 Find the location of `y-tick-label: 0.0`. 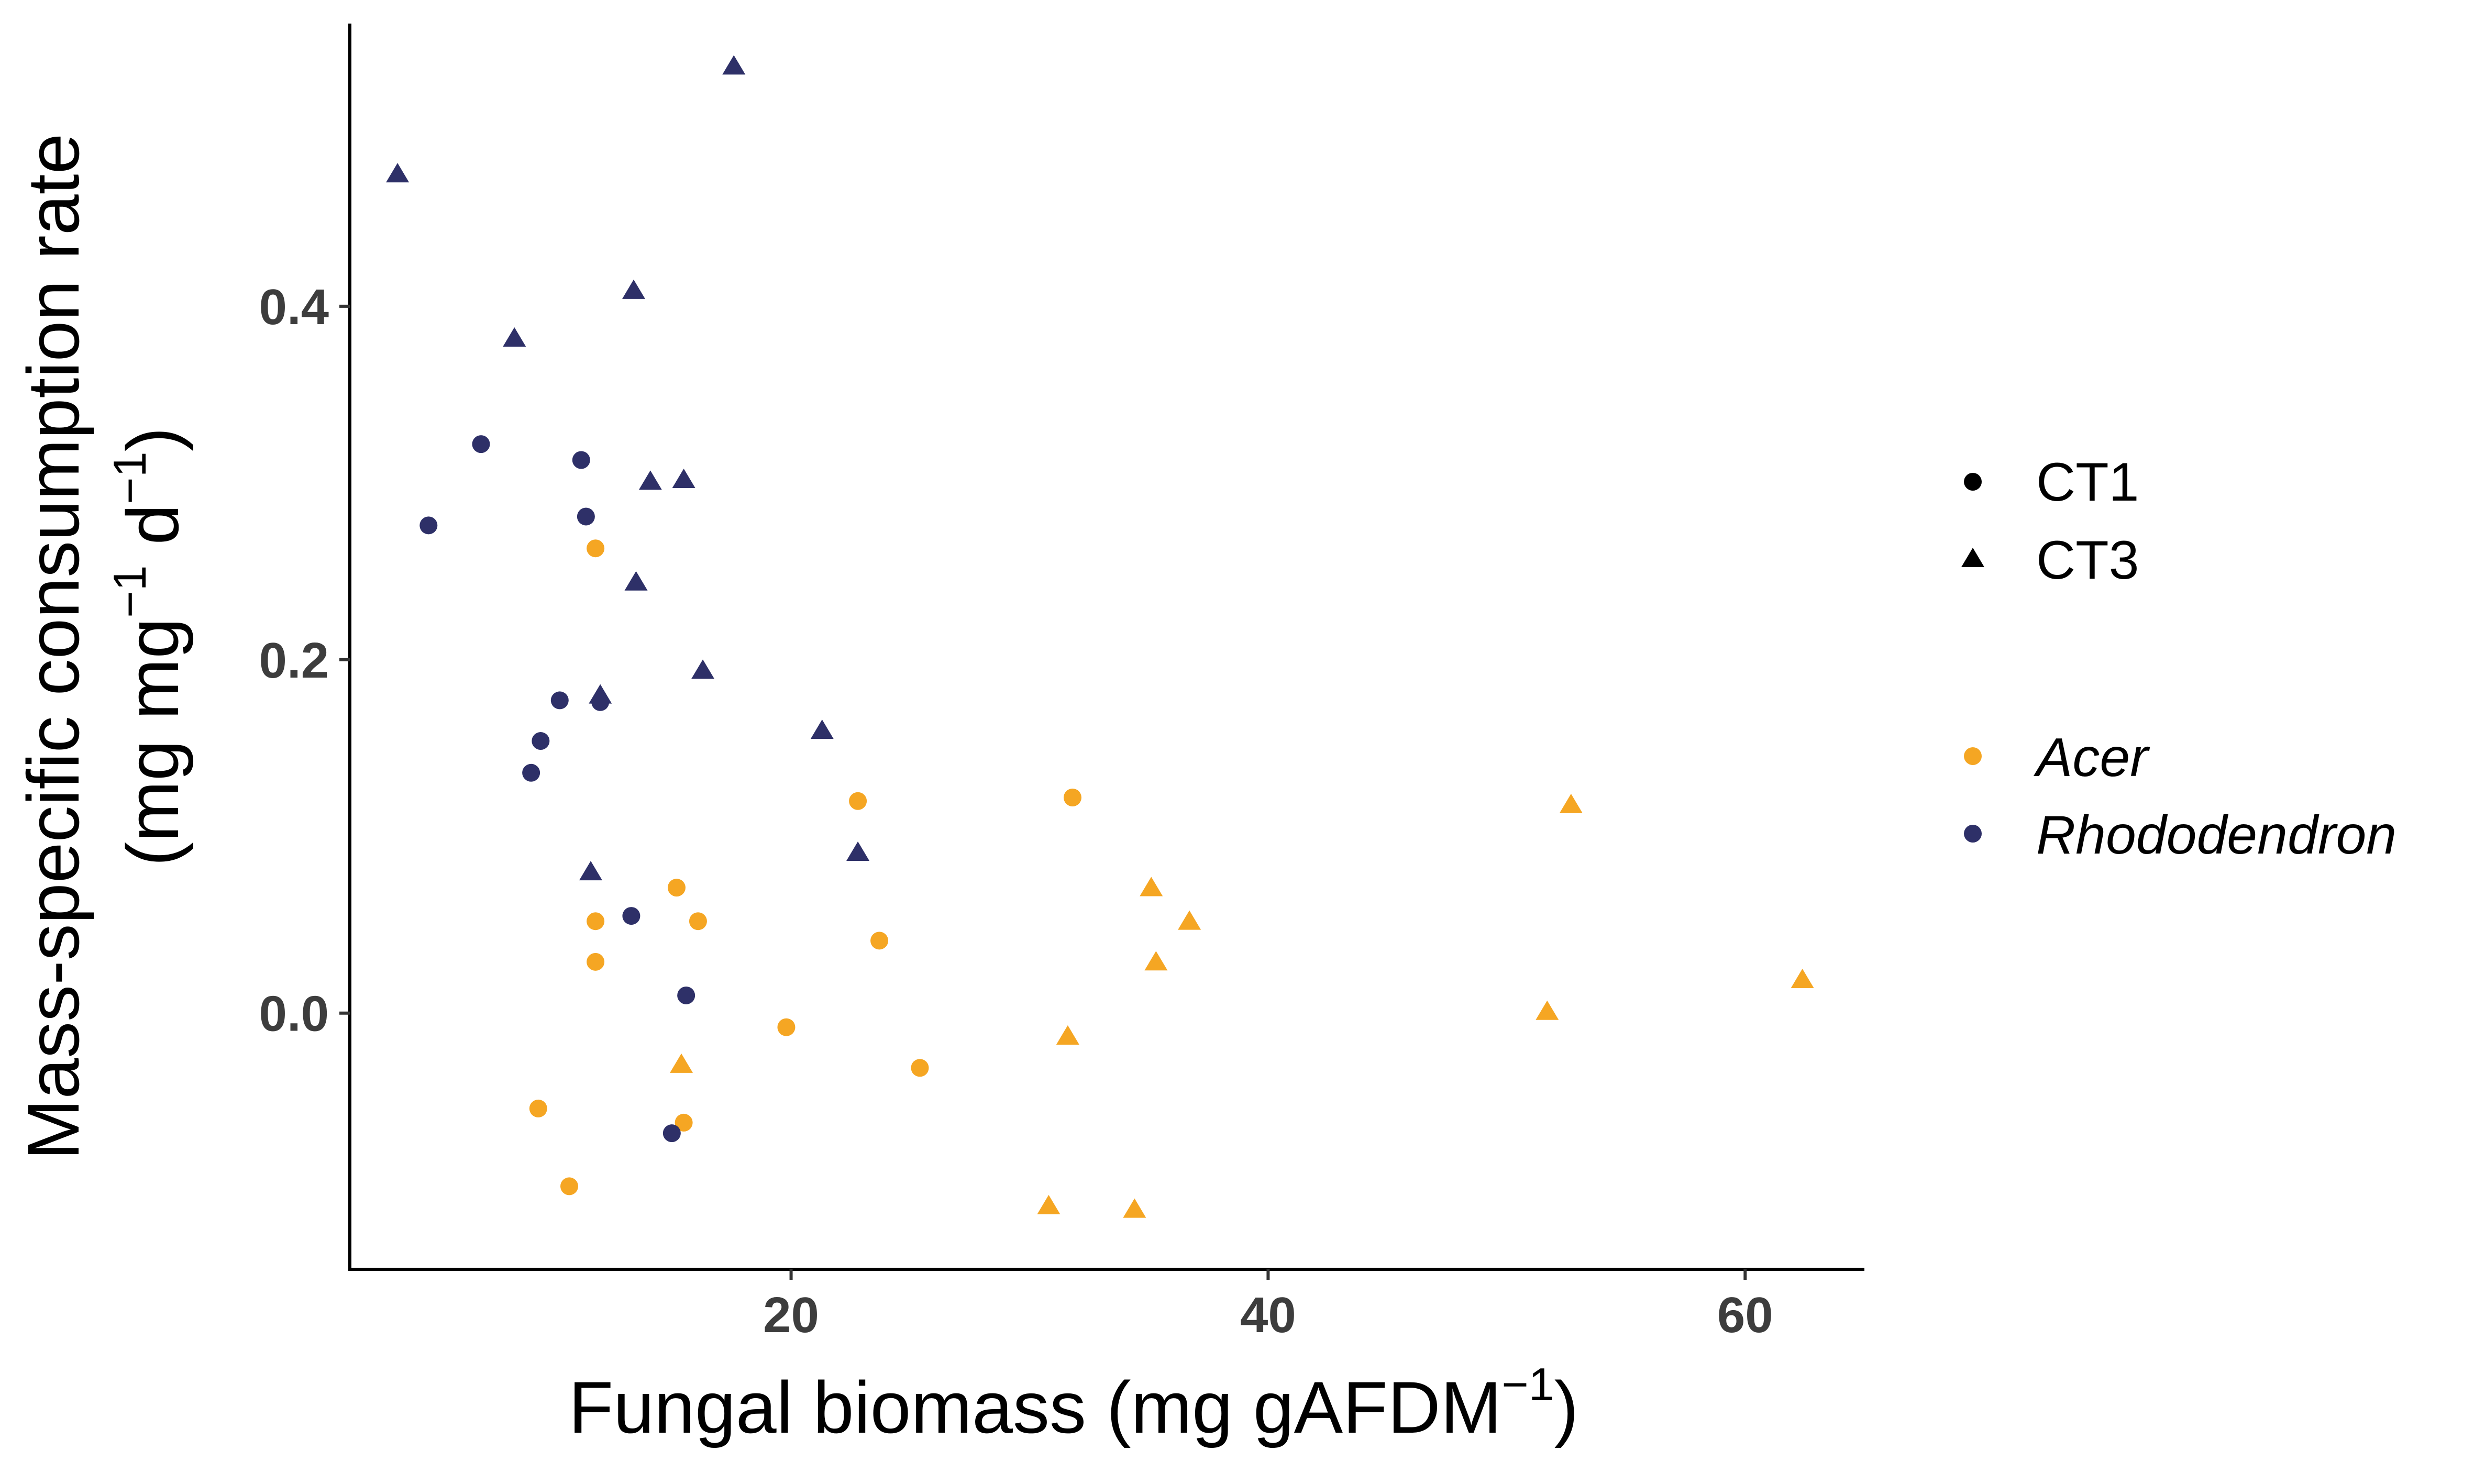

y-tick-label: 0.0 is located at coordinates (294, 1014).